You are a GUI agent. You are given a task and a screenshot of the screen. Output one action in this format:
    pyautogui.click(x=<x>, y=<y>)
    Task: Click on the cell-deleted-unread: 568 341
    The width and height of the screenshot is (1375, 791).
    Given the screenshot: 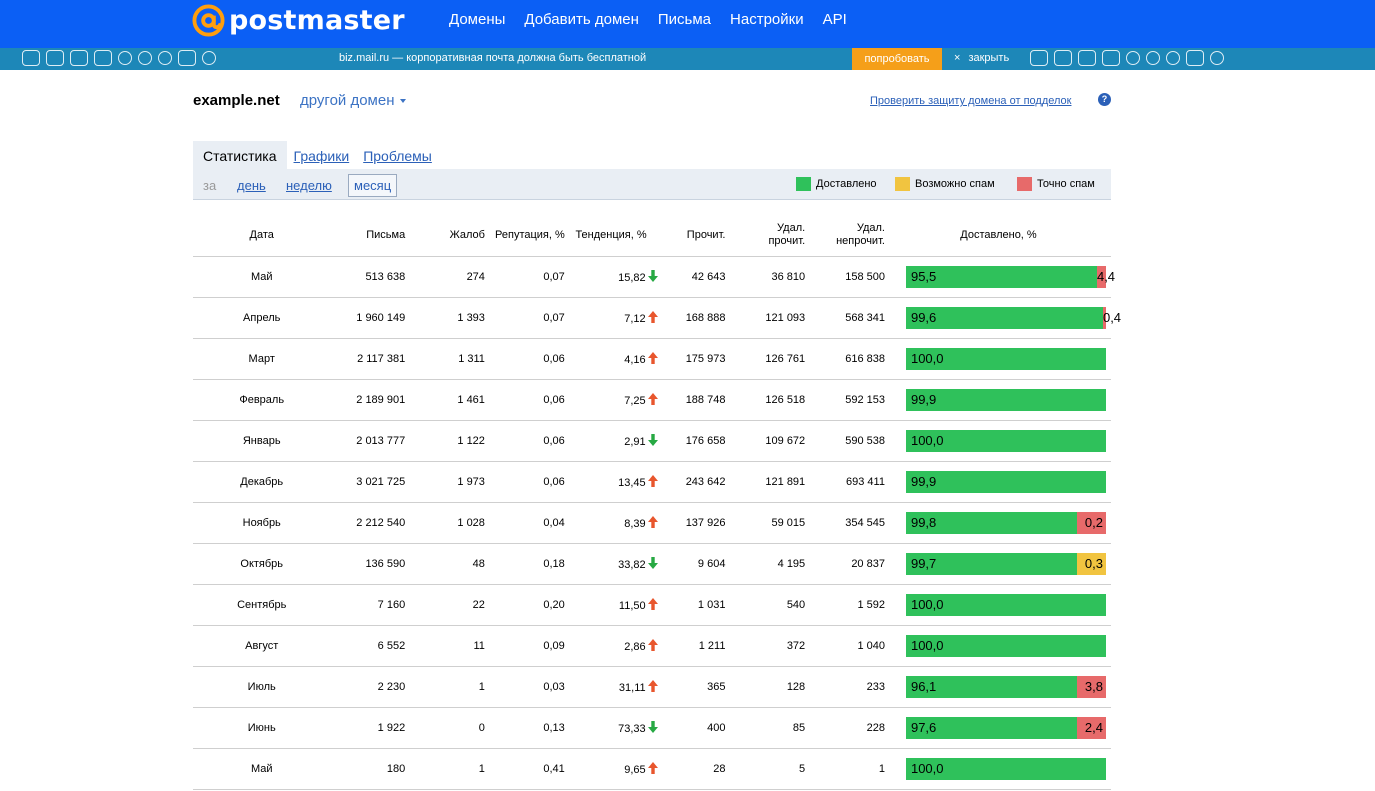 What is the action you would take?
    pyautogui.click(x=846, y=318)
    